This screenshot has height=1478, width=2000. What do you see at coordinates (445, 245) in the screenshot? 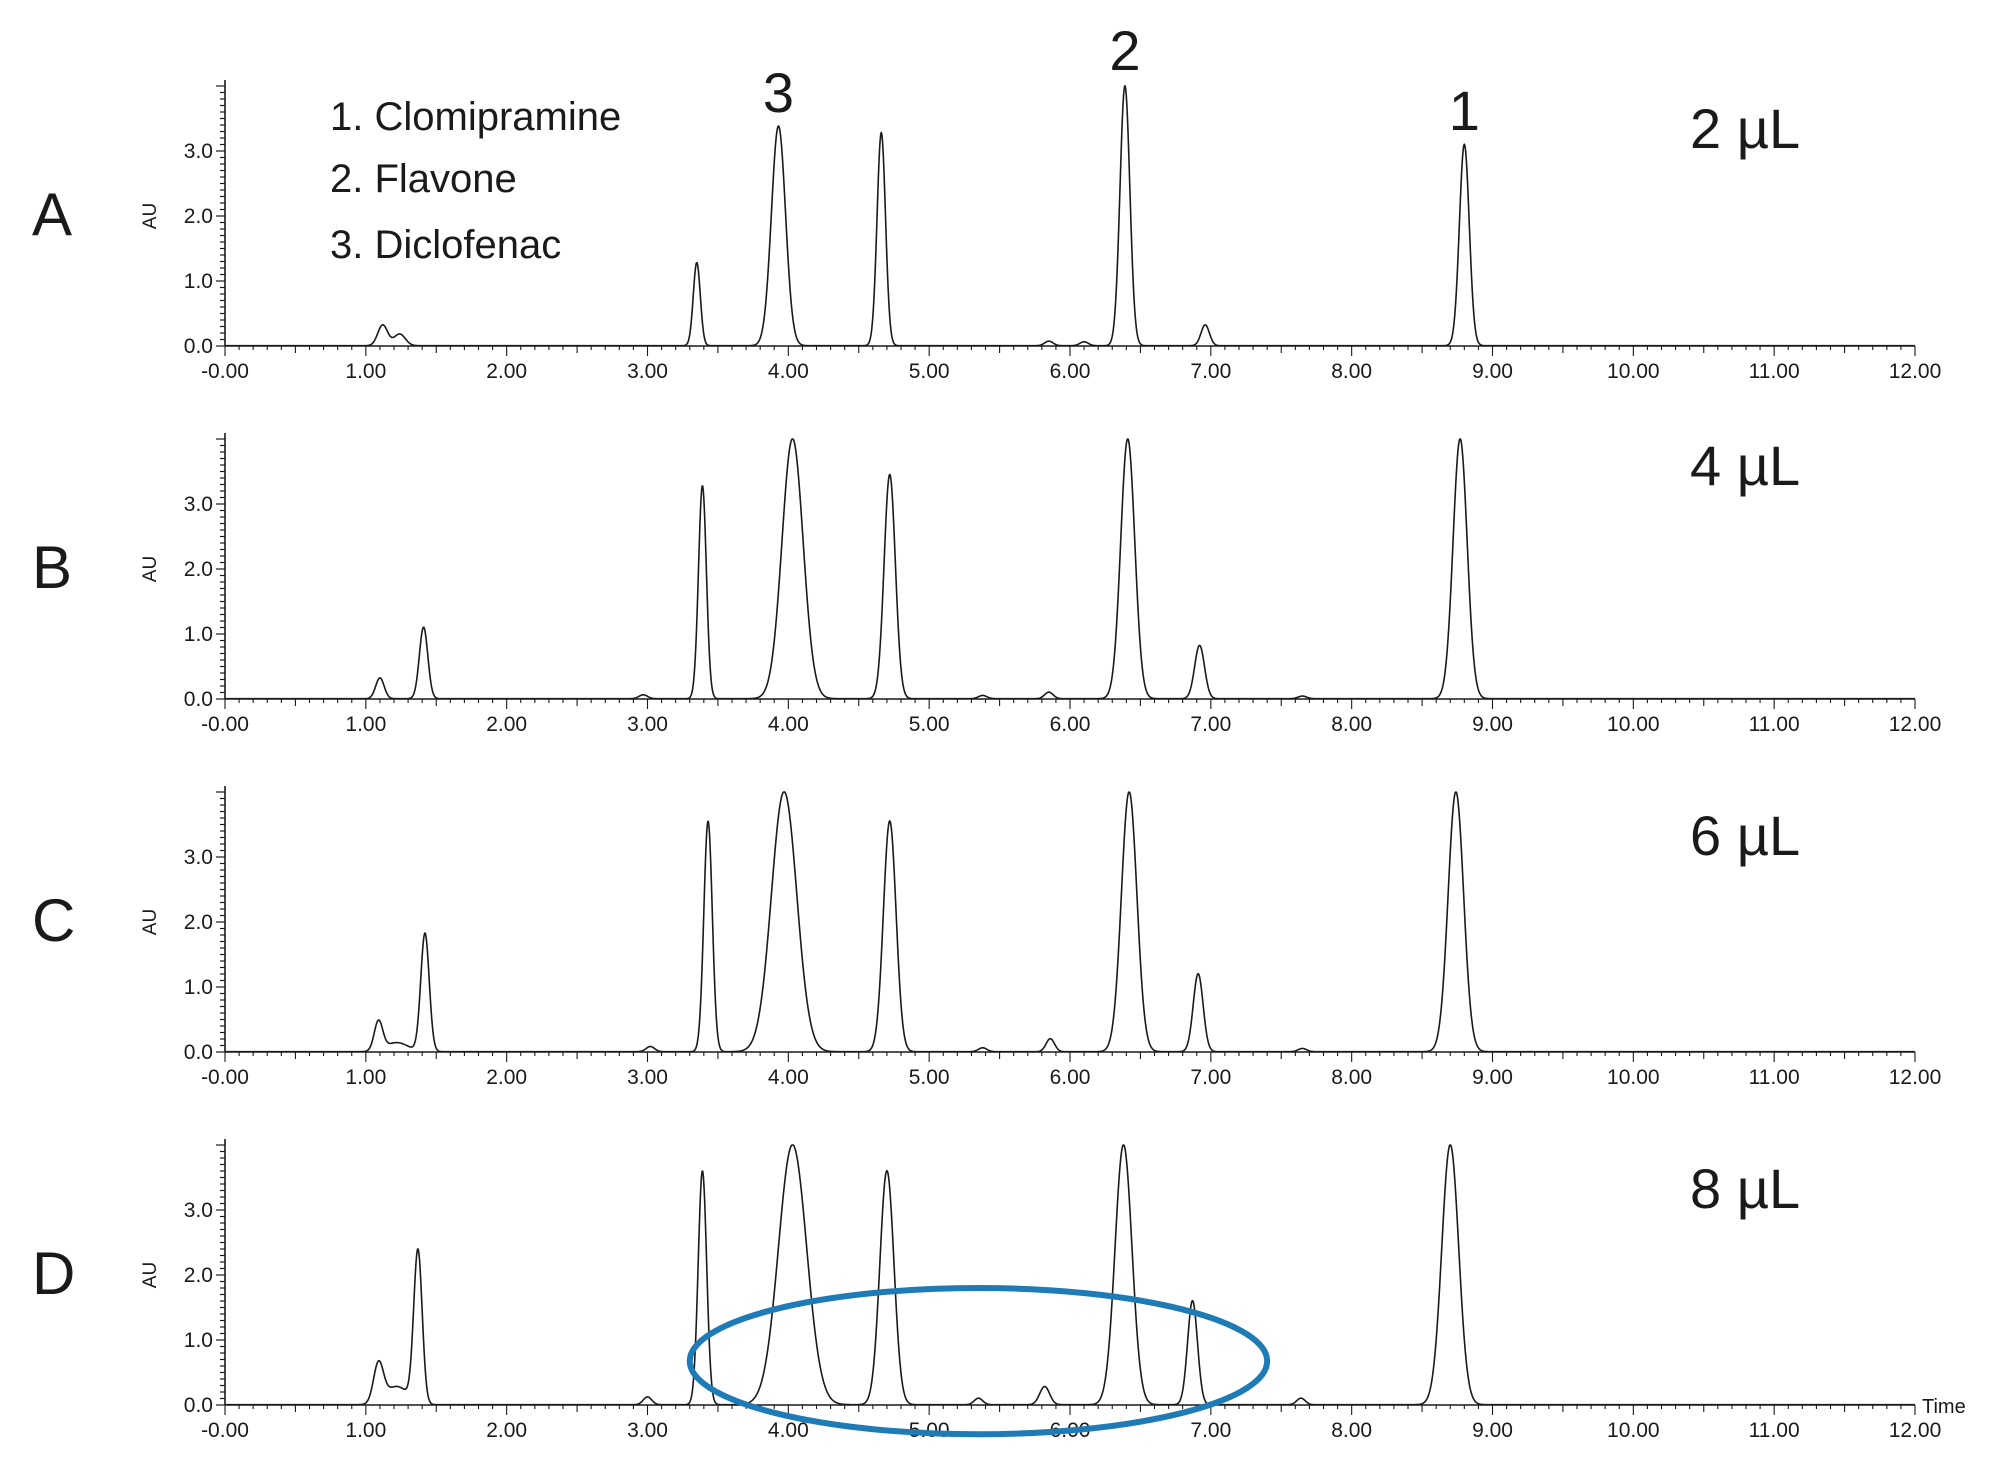
I see `legend-entry-3: 3. Diclofenac` at bounding box center [445, 245].